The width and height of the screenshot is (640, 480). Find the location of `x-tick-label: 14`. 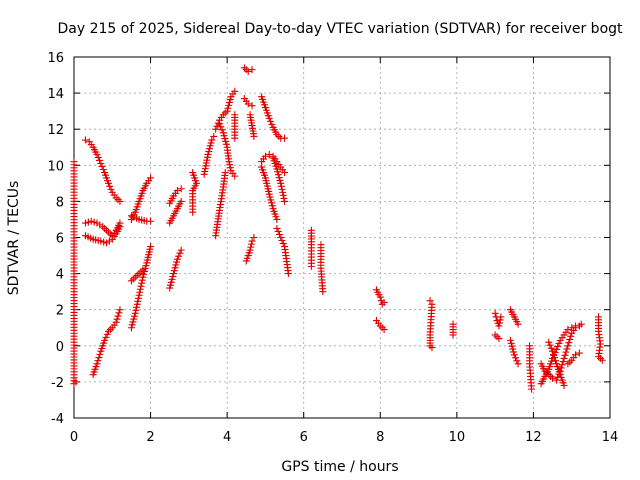

x-tick-label: 14 is located at coordinates (610, 437).